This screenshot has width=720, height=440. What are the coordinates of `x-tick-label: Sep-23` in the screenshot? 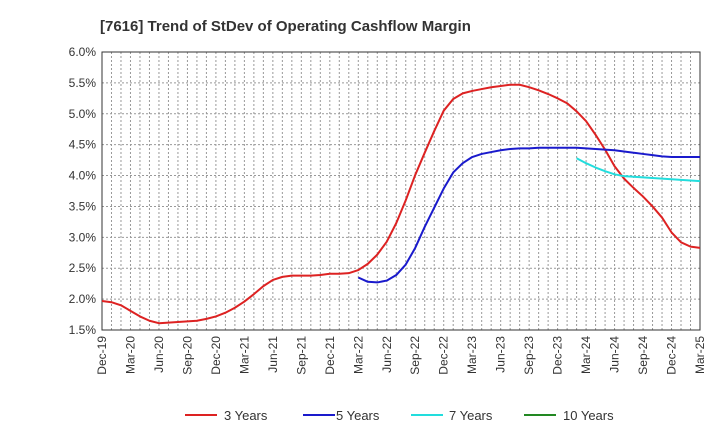 It's located at (529, 355).